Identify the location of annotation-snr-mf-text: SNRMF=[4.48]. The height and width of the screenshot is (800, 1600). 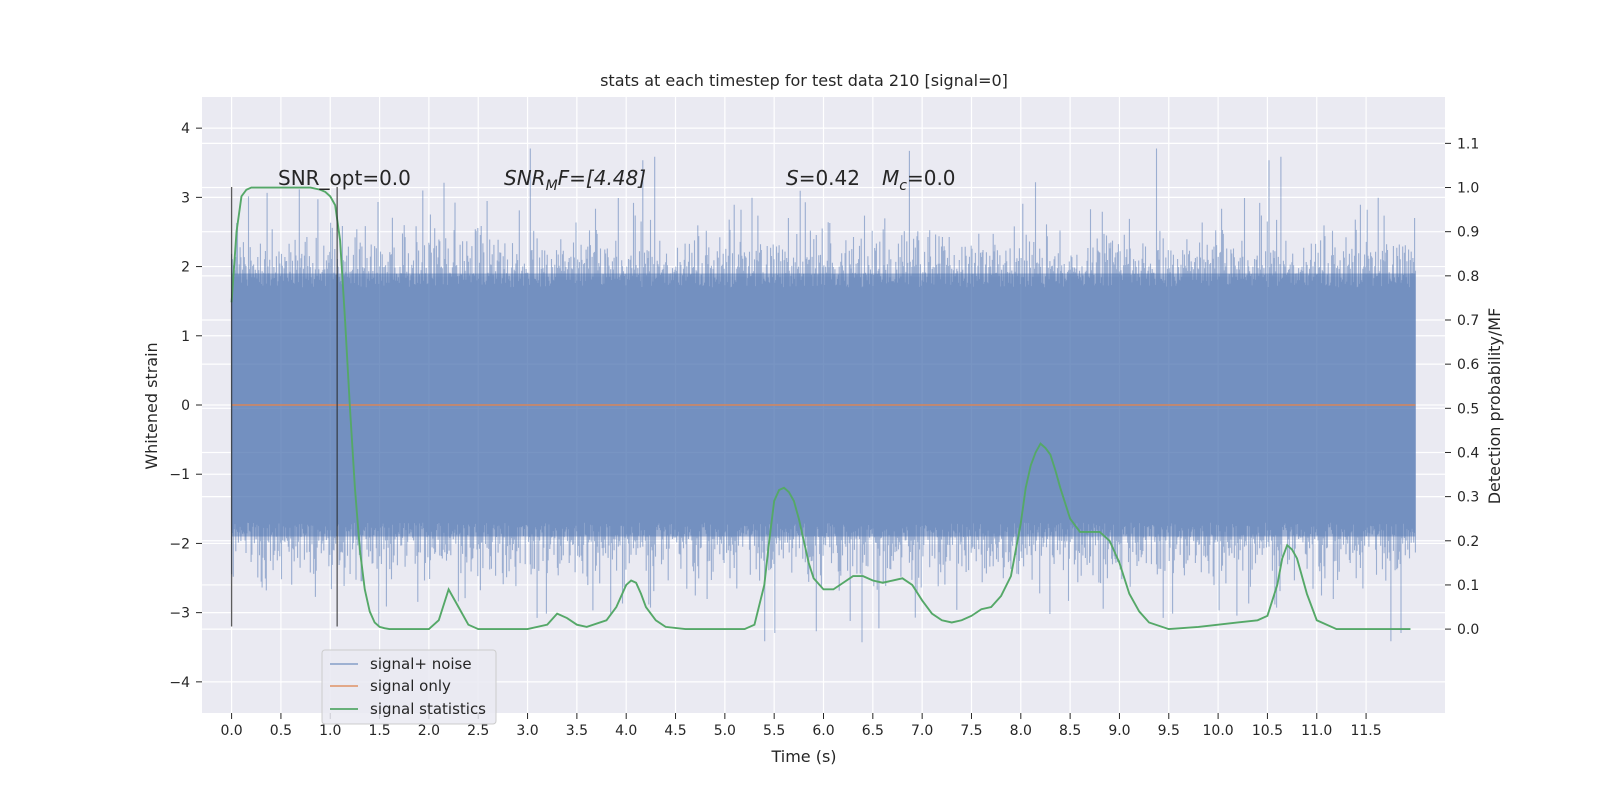
(575, 180).